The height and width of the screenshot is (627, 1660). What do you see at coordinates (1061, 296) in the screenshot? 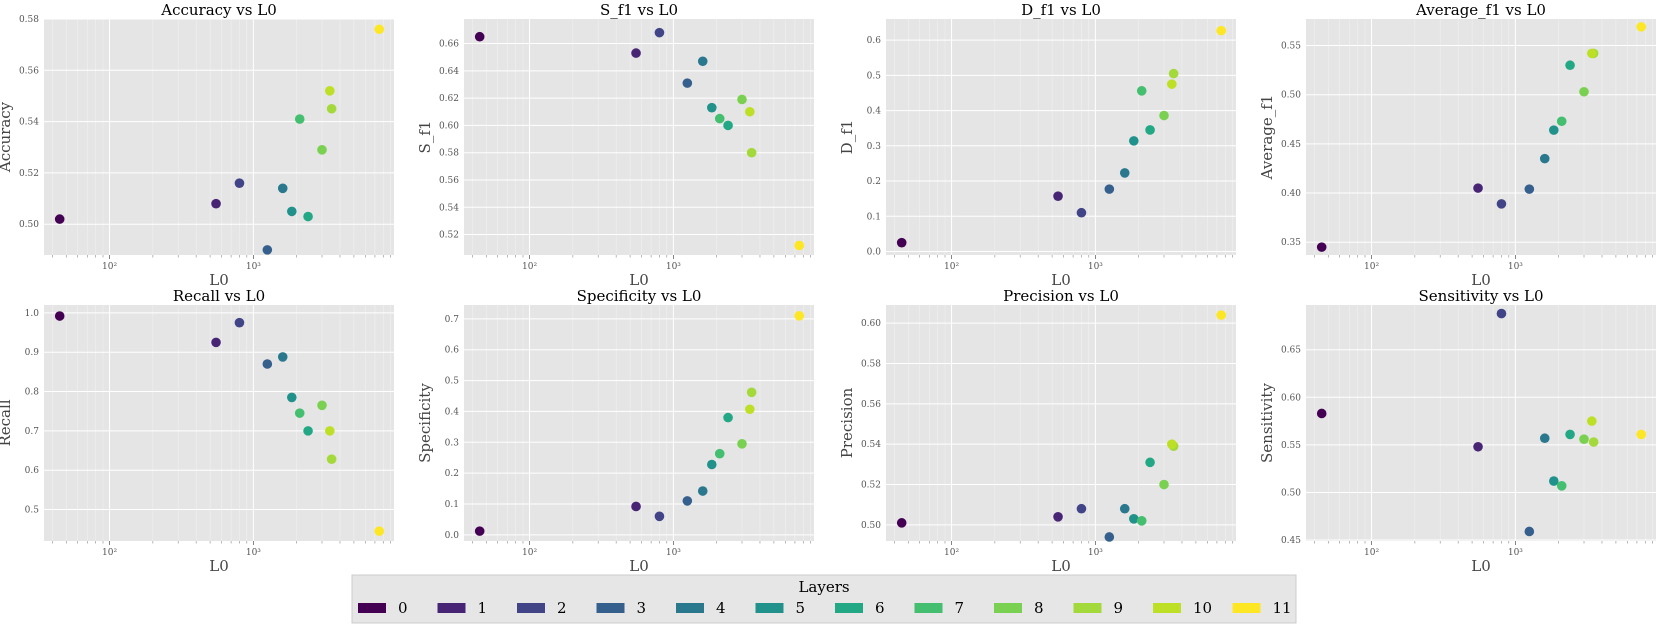
I see `subplot-title: Precision vs L0` at bounding box center [1061, 296].